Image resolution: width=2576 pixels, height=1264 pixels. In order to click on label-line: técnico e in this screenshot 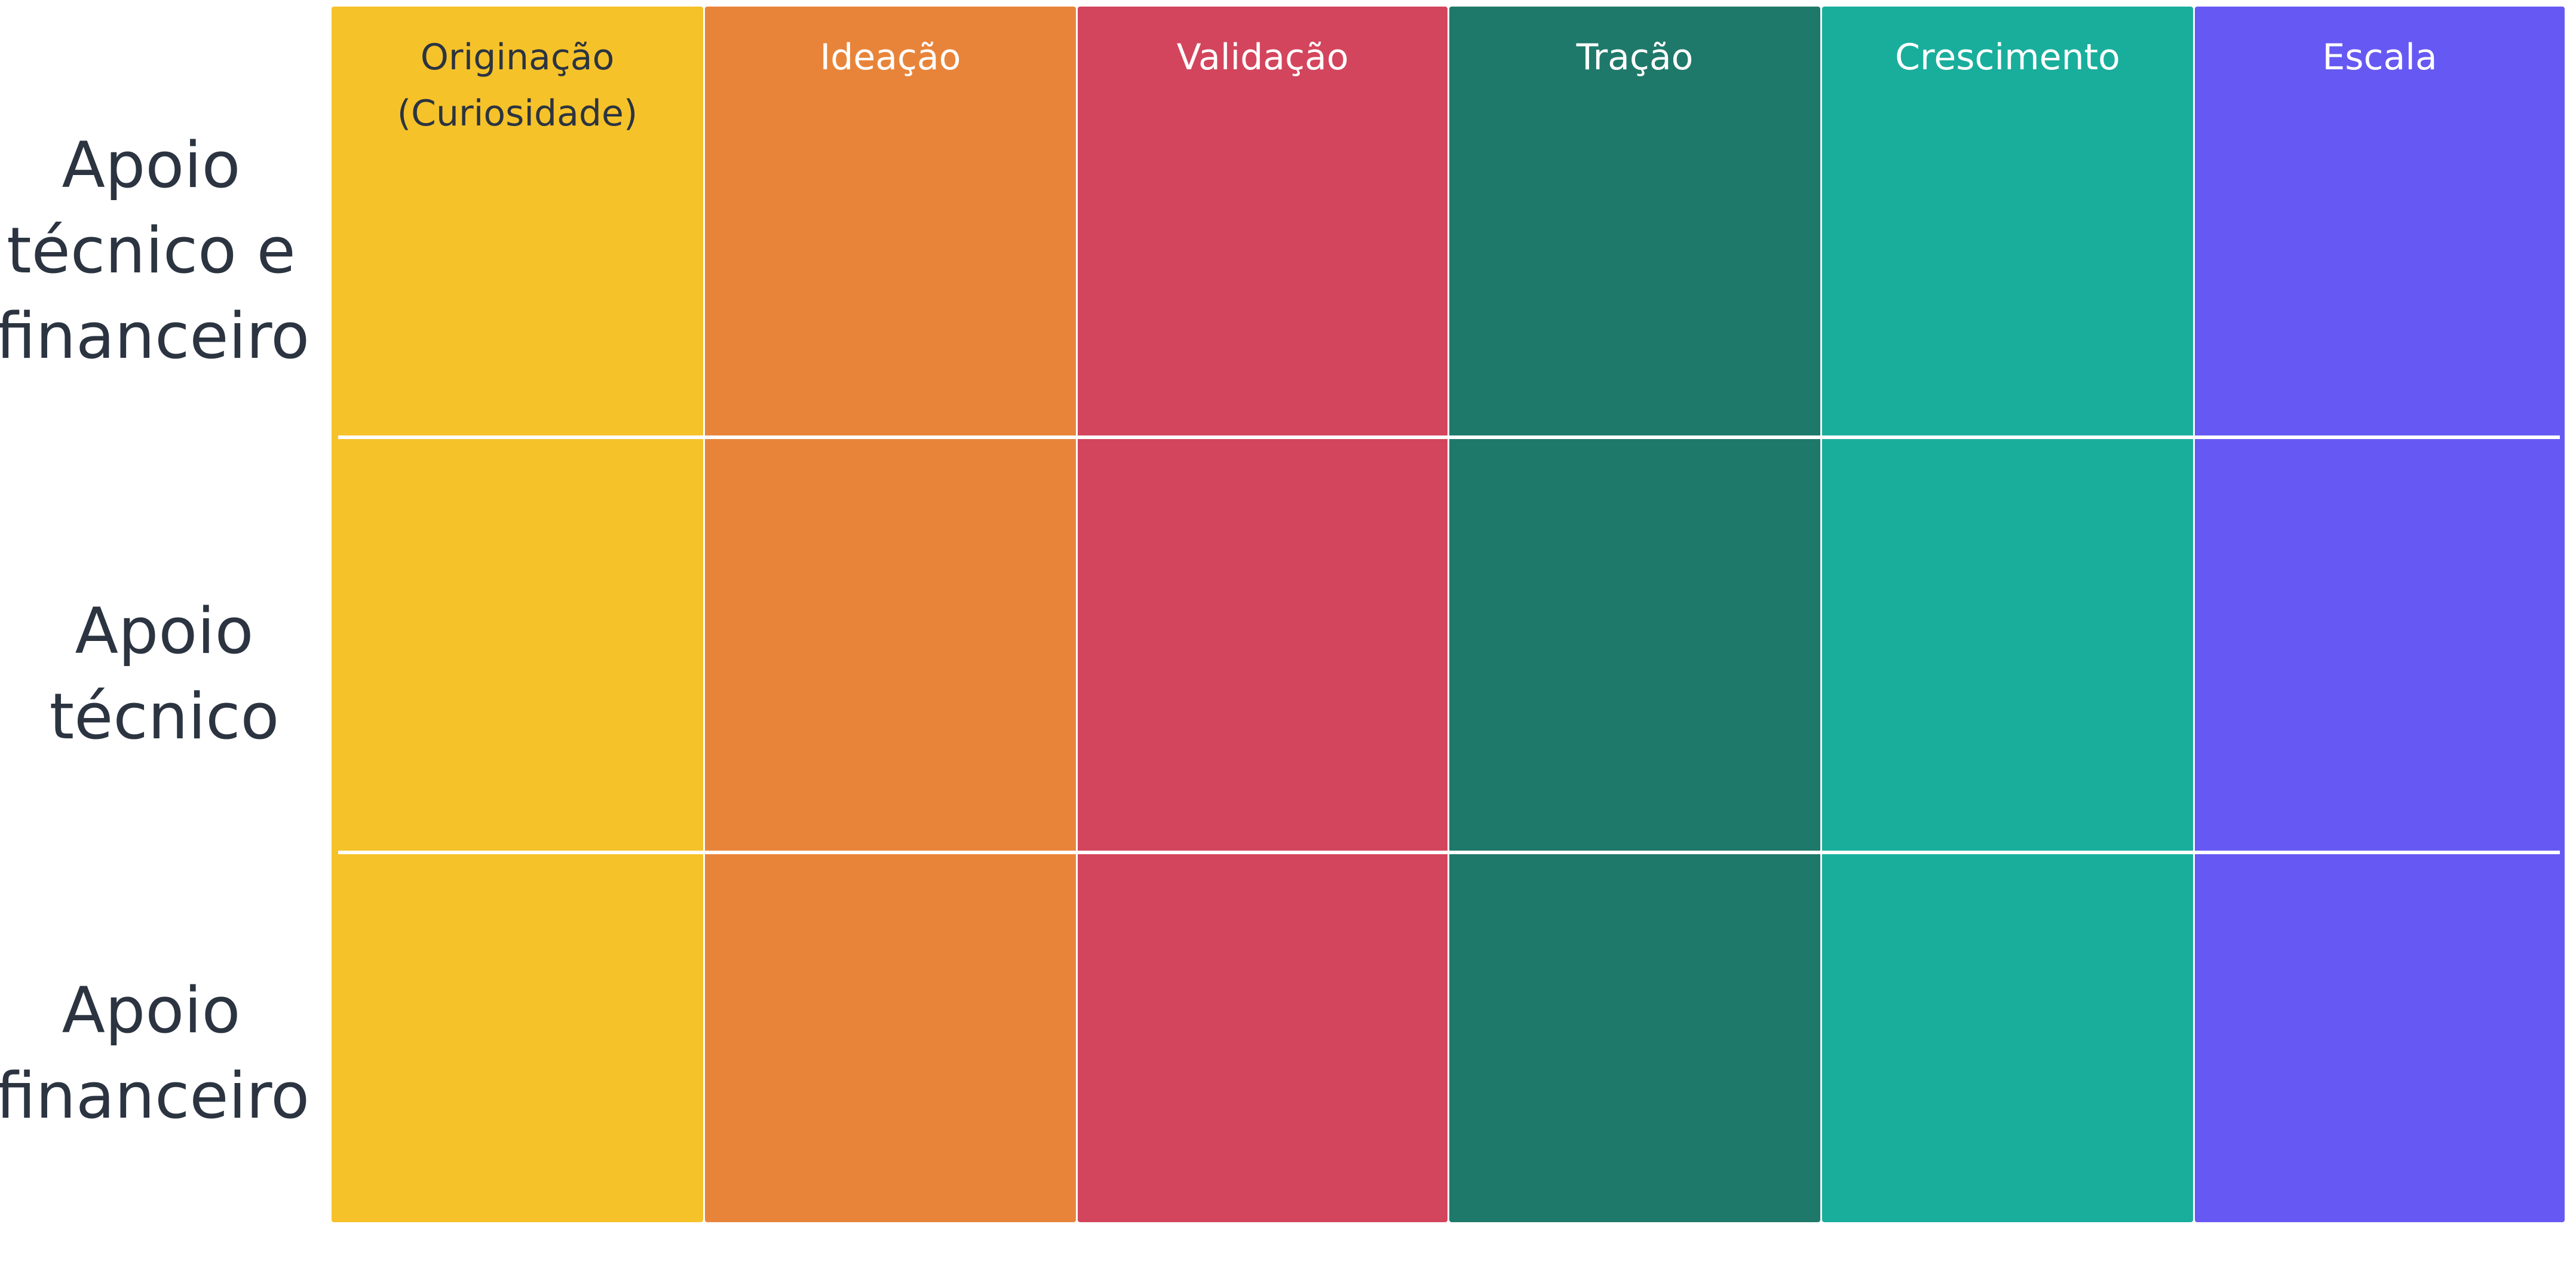, I will do `click(151, 250)`.